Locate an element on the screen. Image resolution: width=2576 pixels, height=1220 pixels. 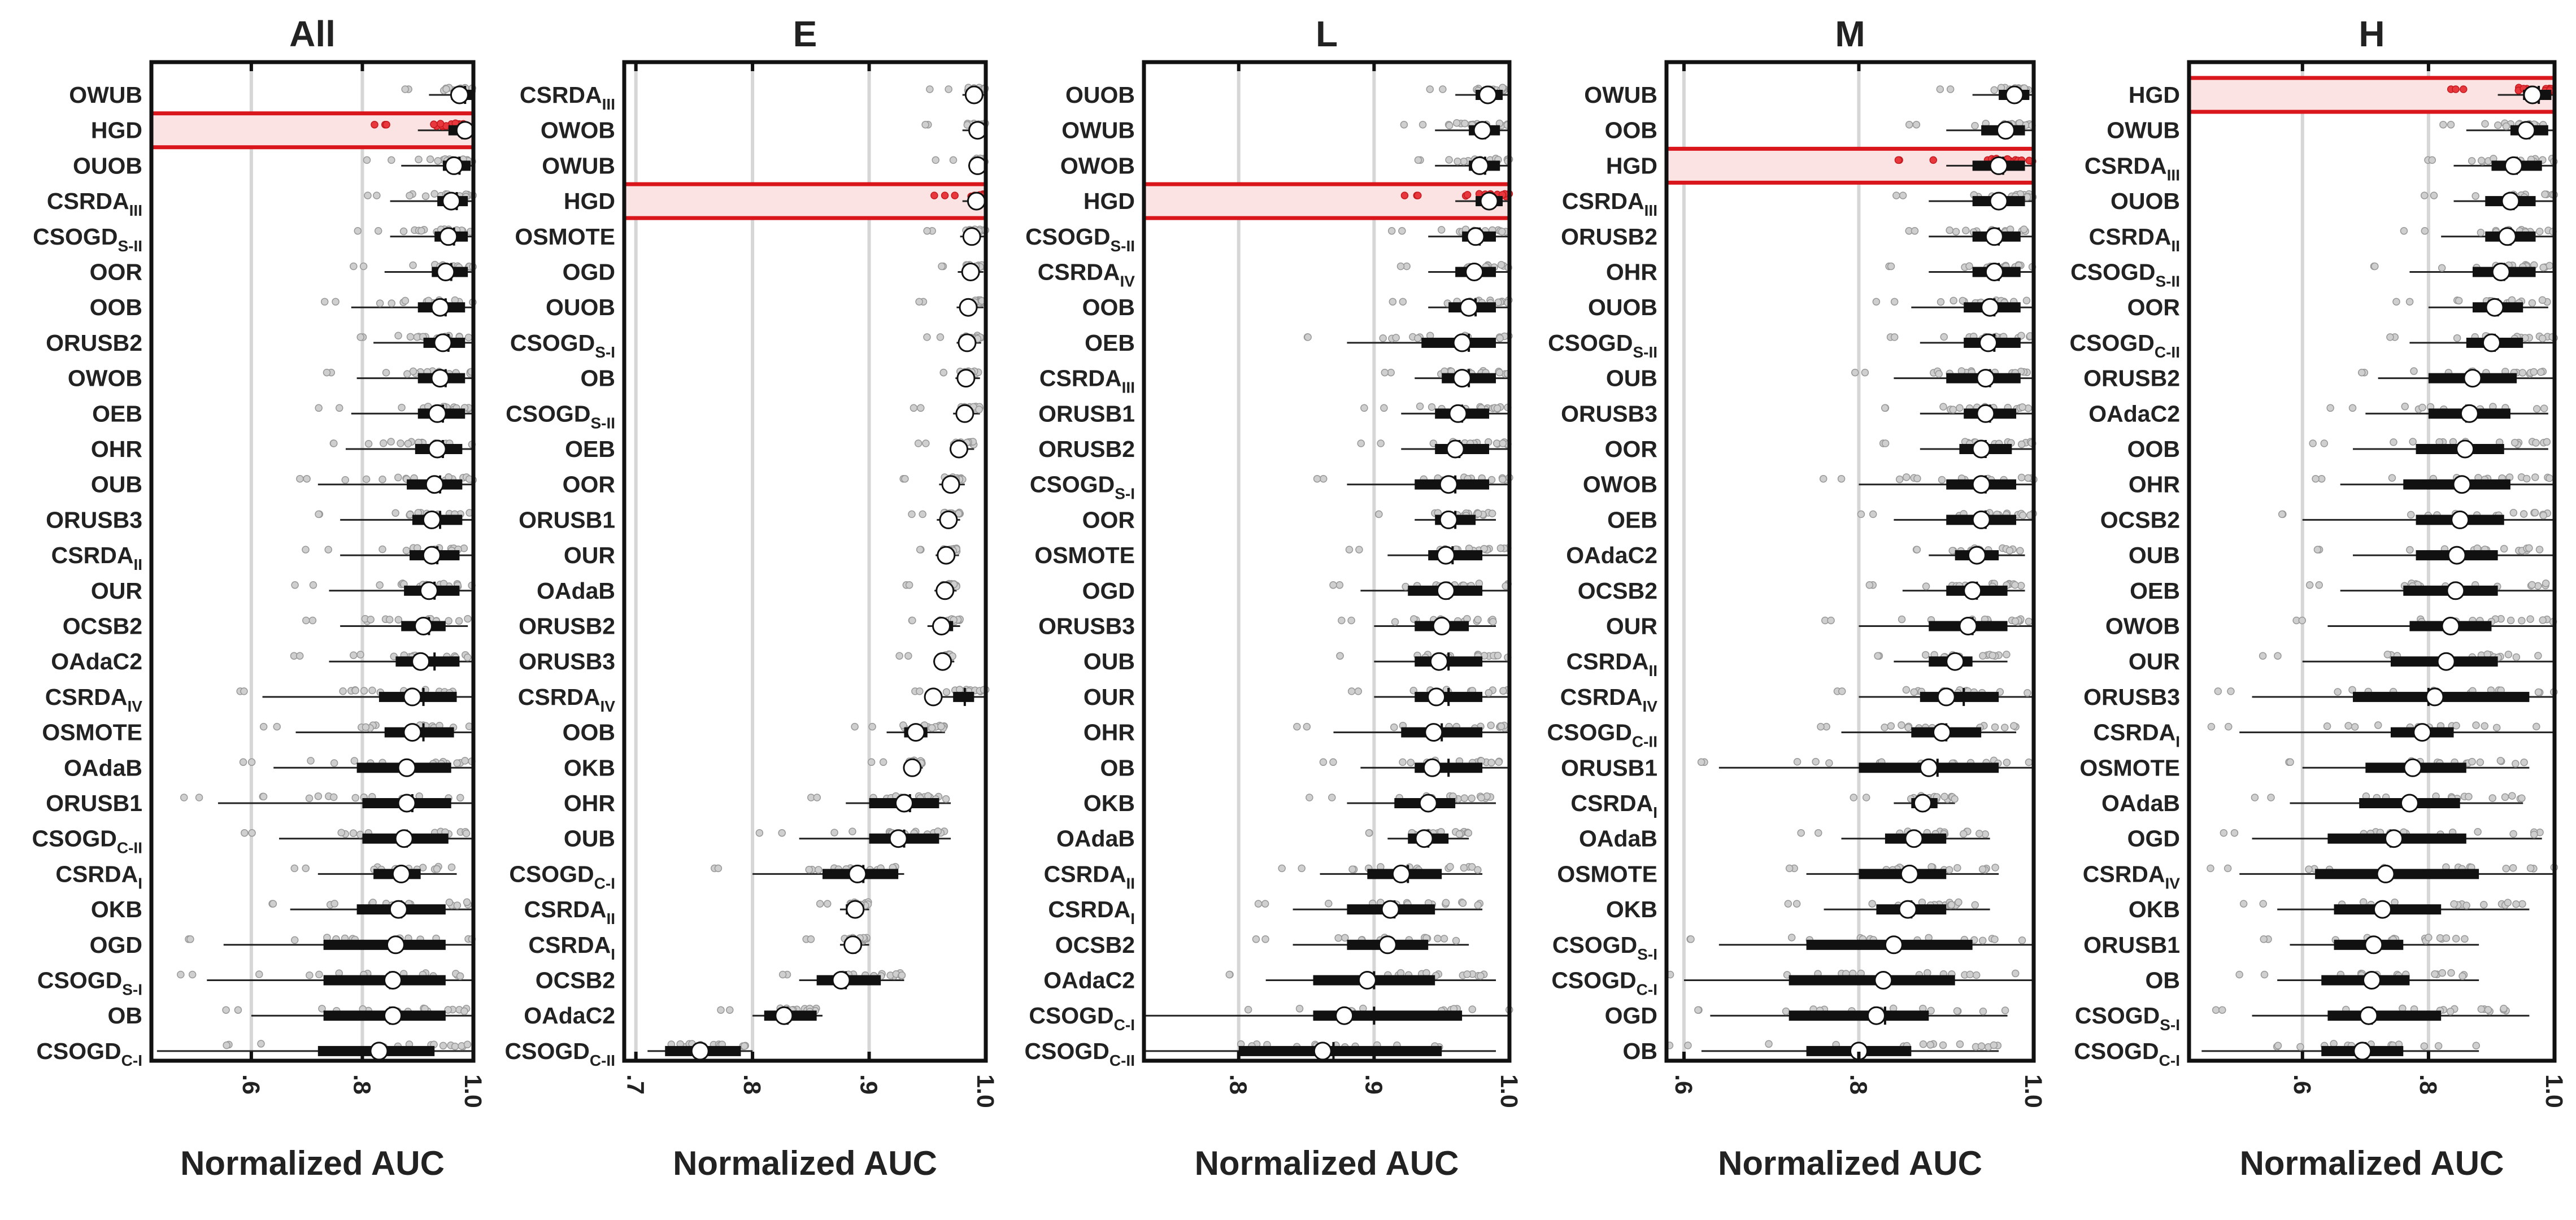
method-name: OEB is located at coordinates (117, 413).